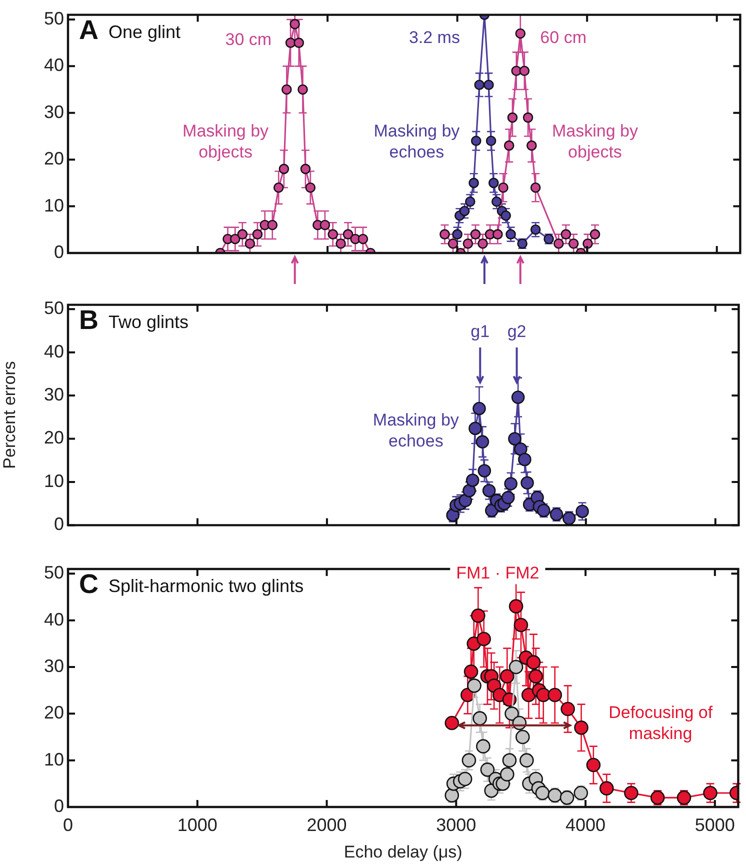  Describe the element at coordinates (498, 572) in the screenshot. I see `annotation: FM1 · FM2` at that location.